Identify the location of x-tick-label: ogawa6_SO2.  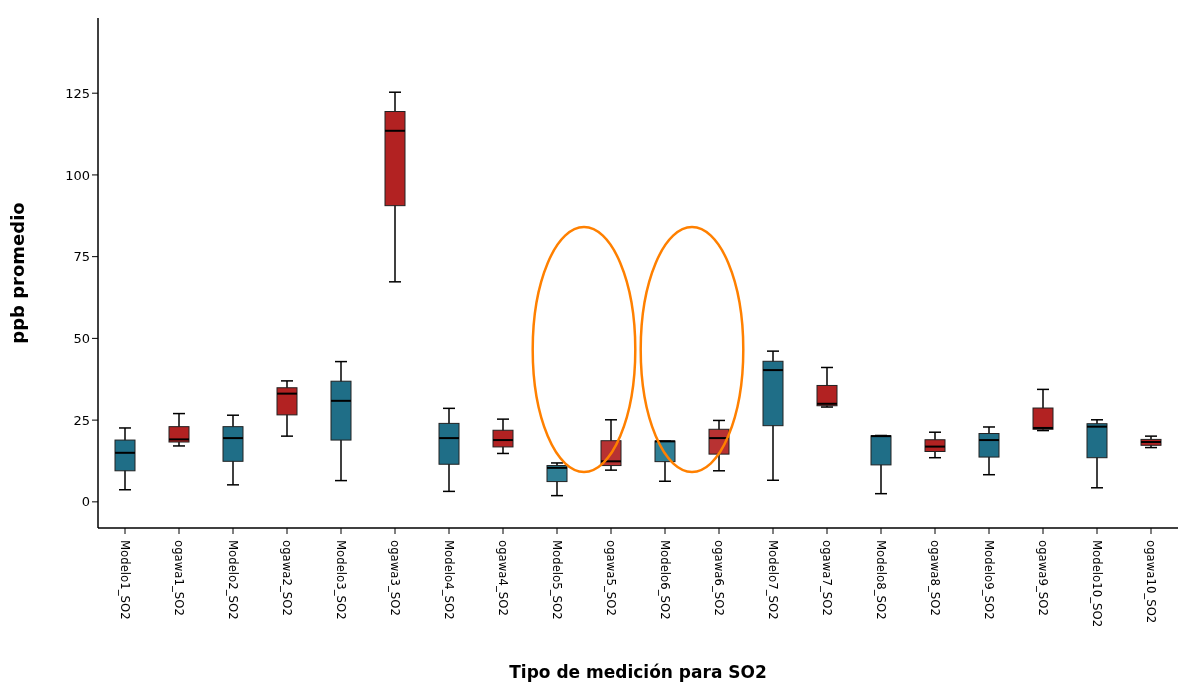
(719, 578).